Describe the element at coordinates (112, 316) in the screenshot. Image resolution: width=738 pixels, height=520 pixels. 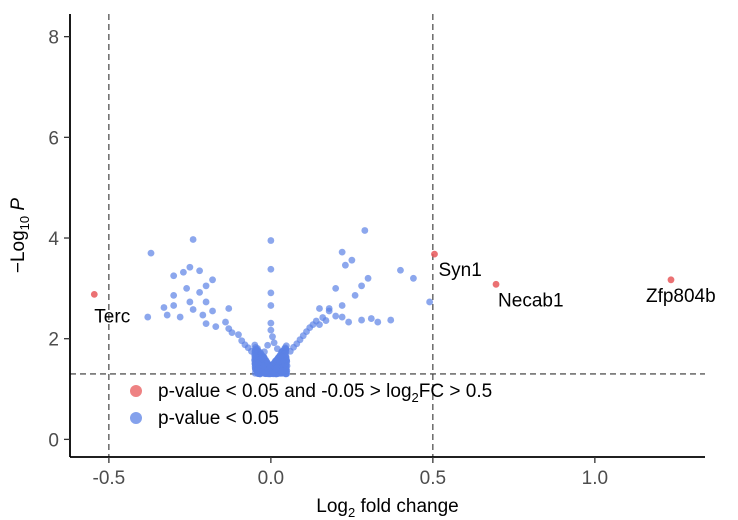
I see `gene-label-terc: Terc` at that location.